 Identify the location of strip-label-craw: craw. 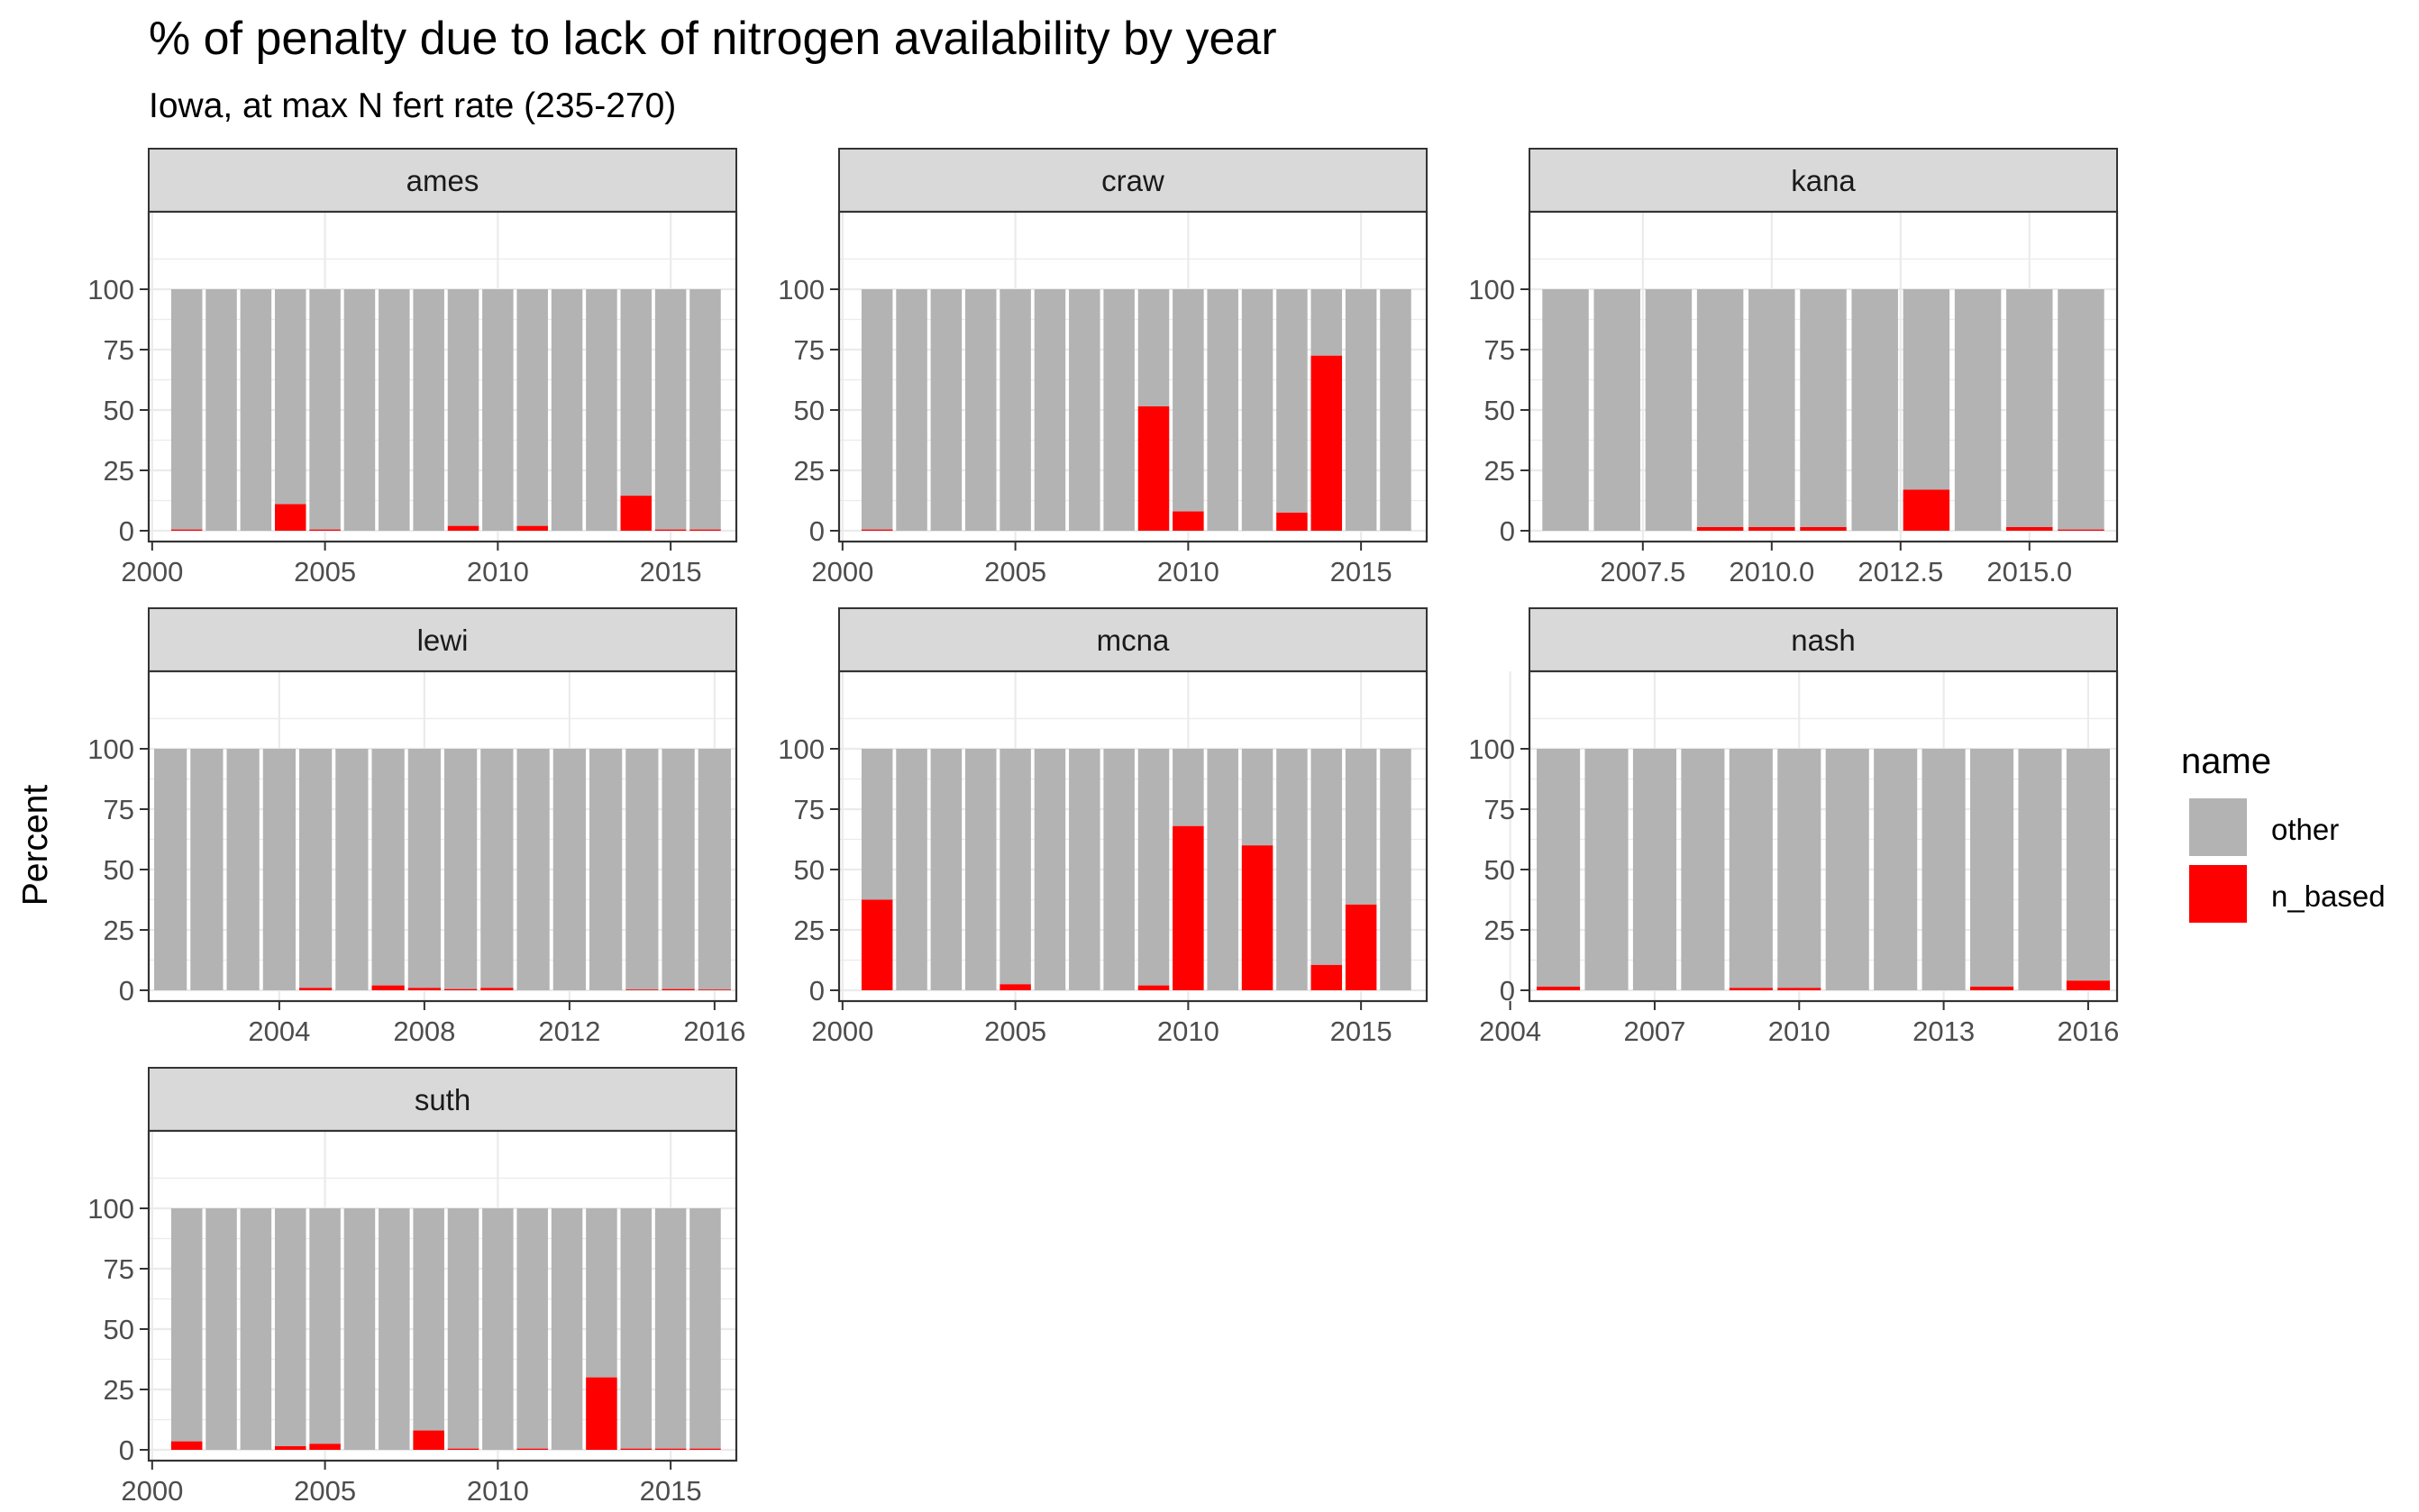
(1132, 180).